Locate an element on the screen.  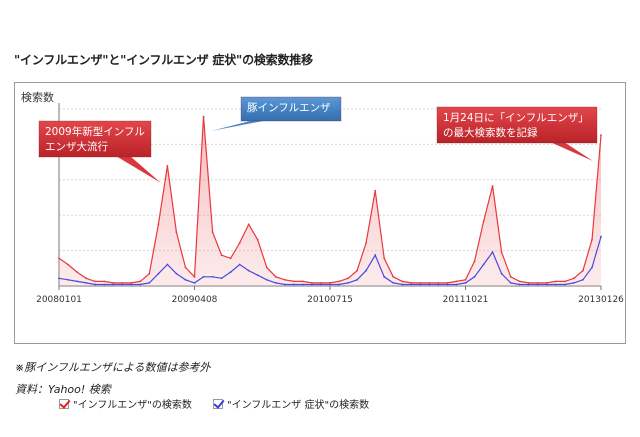
x-tick-label: 20100715 is located at coordinates (330, 300).